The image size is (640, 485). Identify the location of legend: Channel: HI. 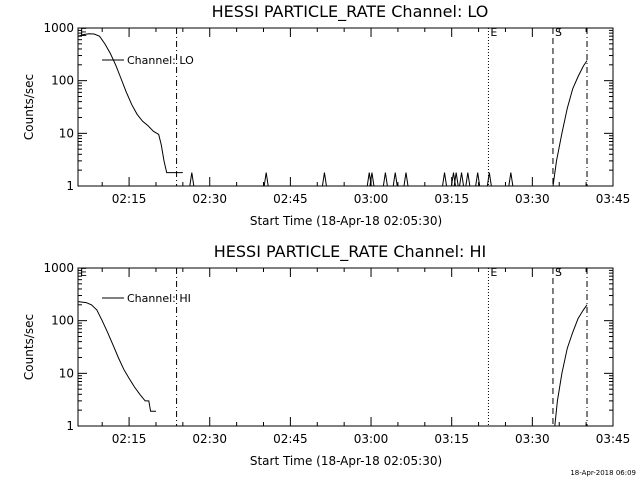
(146, 298).